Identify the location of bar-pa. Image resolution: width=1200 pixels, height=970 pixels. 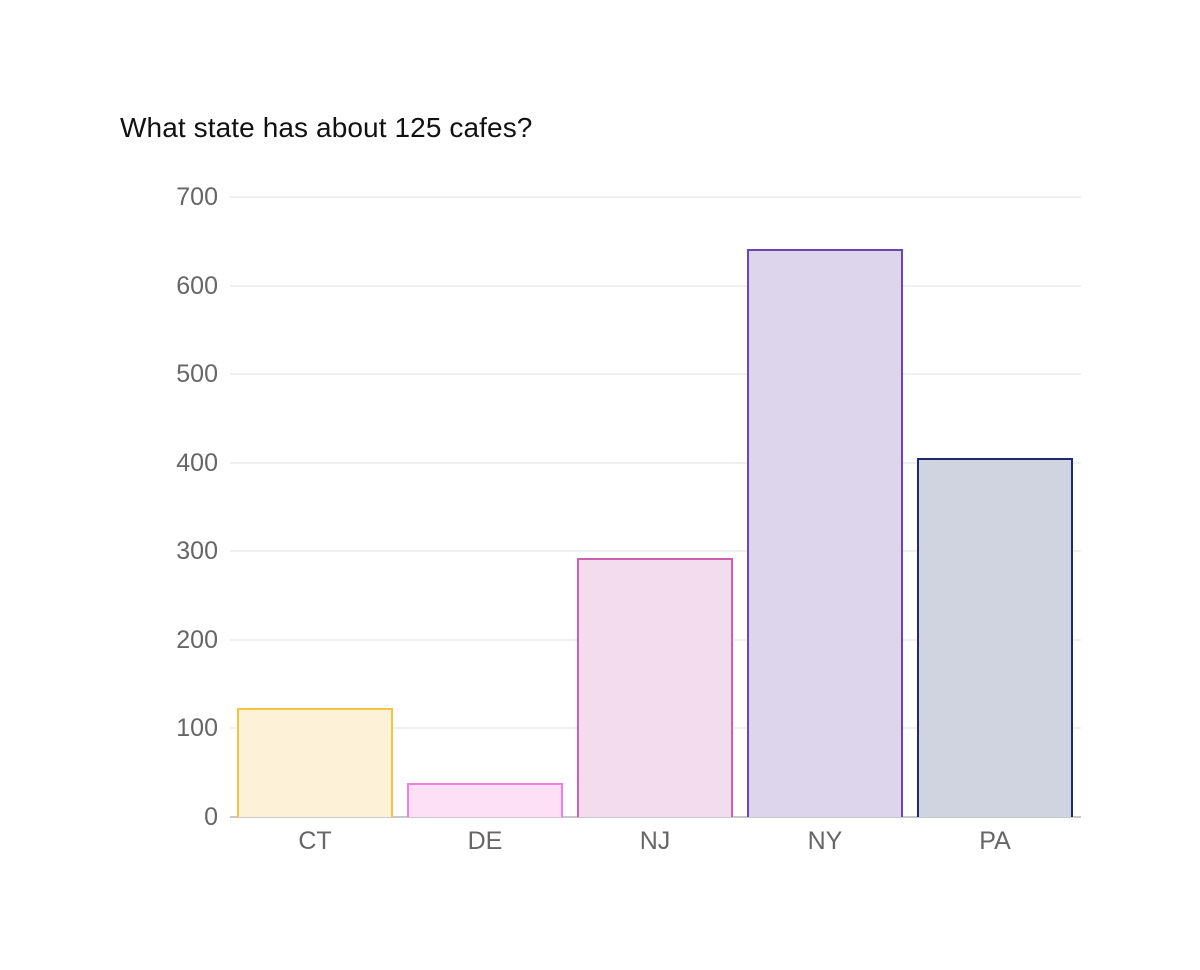
(995, 637).